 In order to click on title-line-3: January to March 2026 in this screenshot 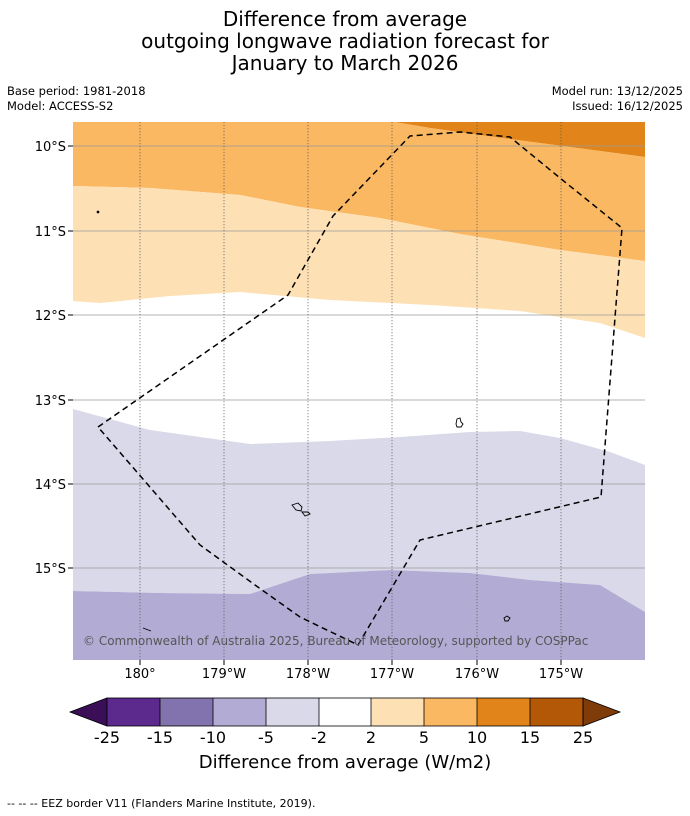, I will do `click(345, 63)`.